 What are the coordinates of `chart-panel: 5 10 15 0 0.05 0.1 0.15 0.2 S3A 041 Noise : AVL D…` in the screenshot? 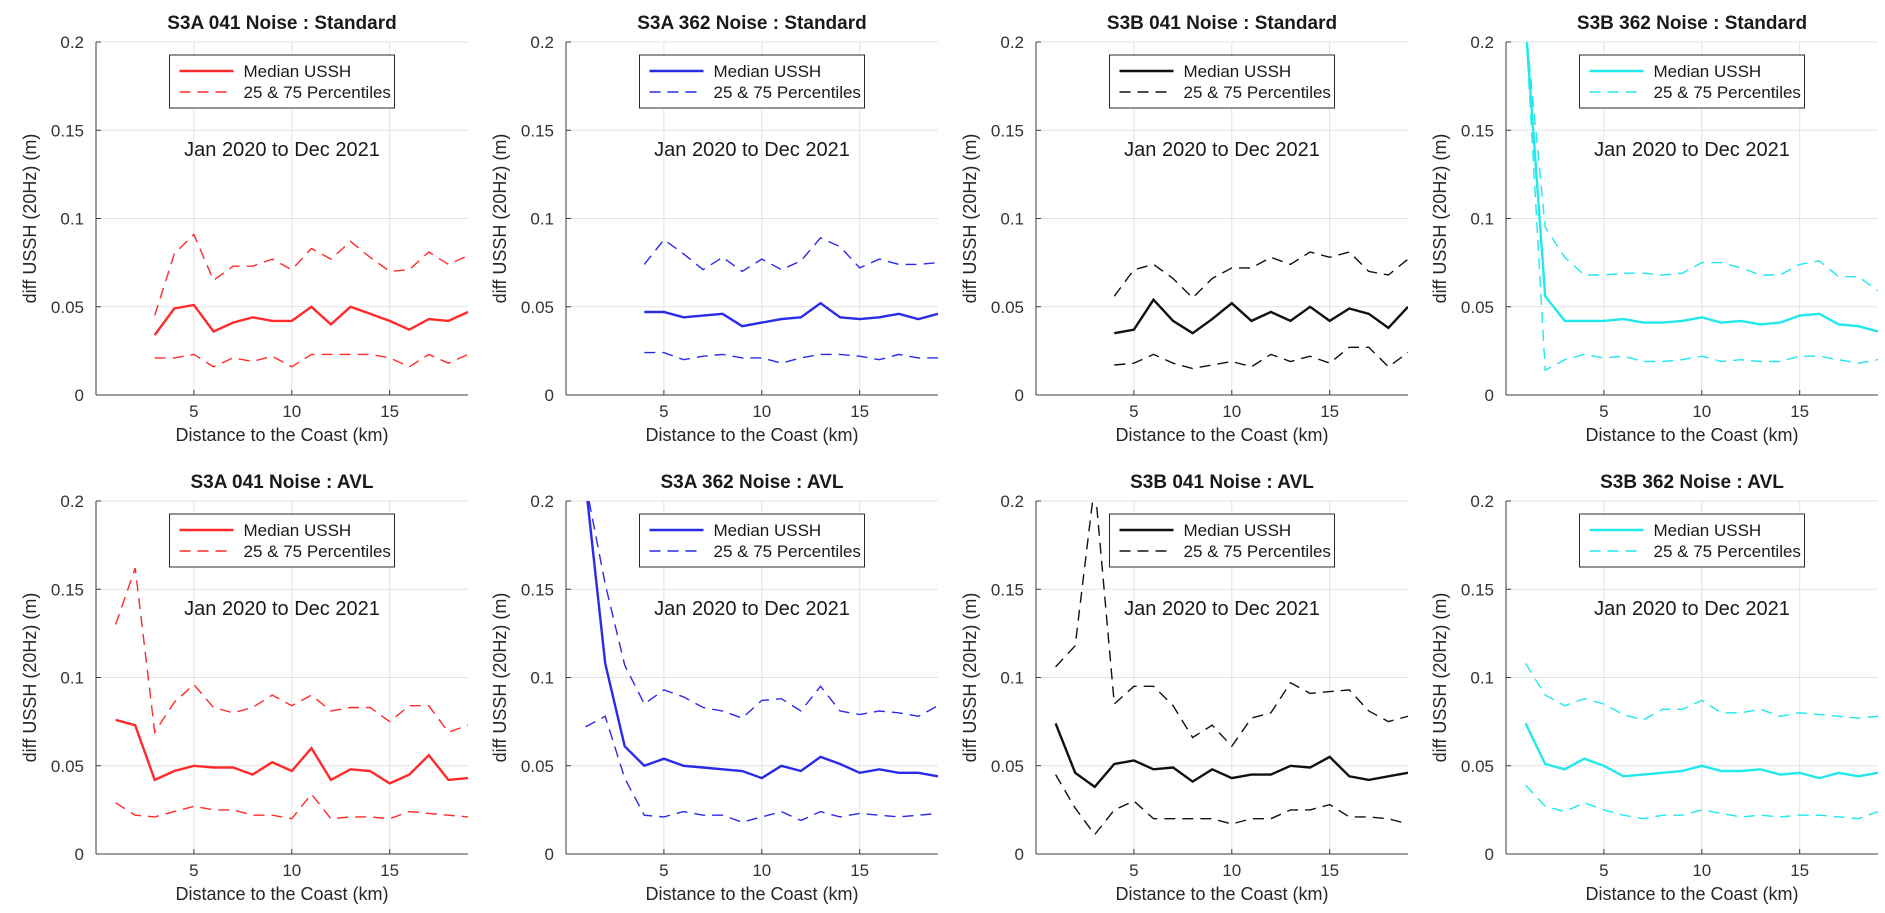 It's located at (244, 688).